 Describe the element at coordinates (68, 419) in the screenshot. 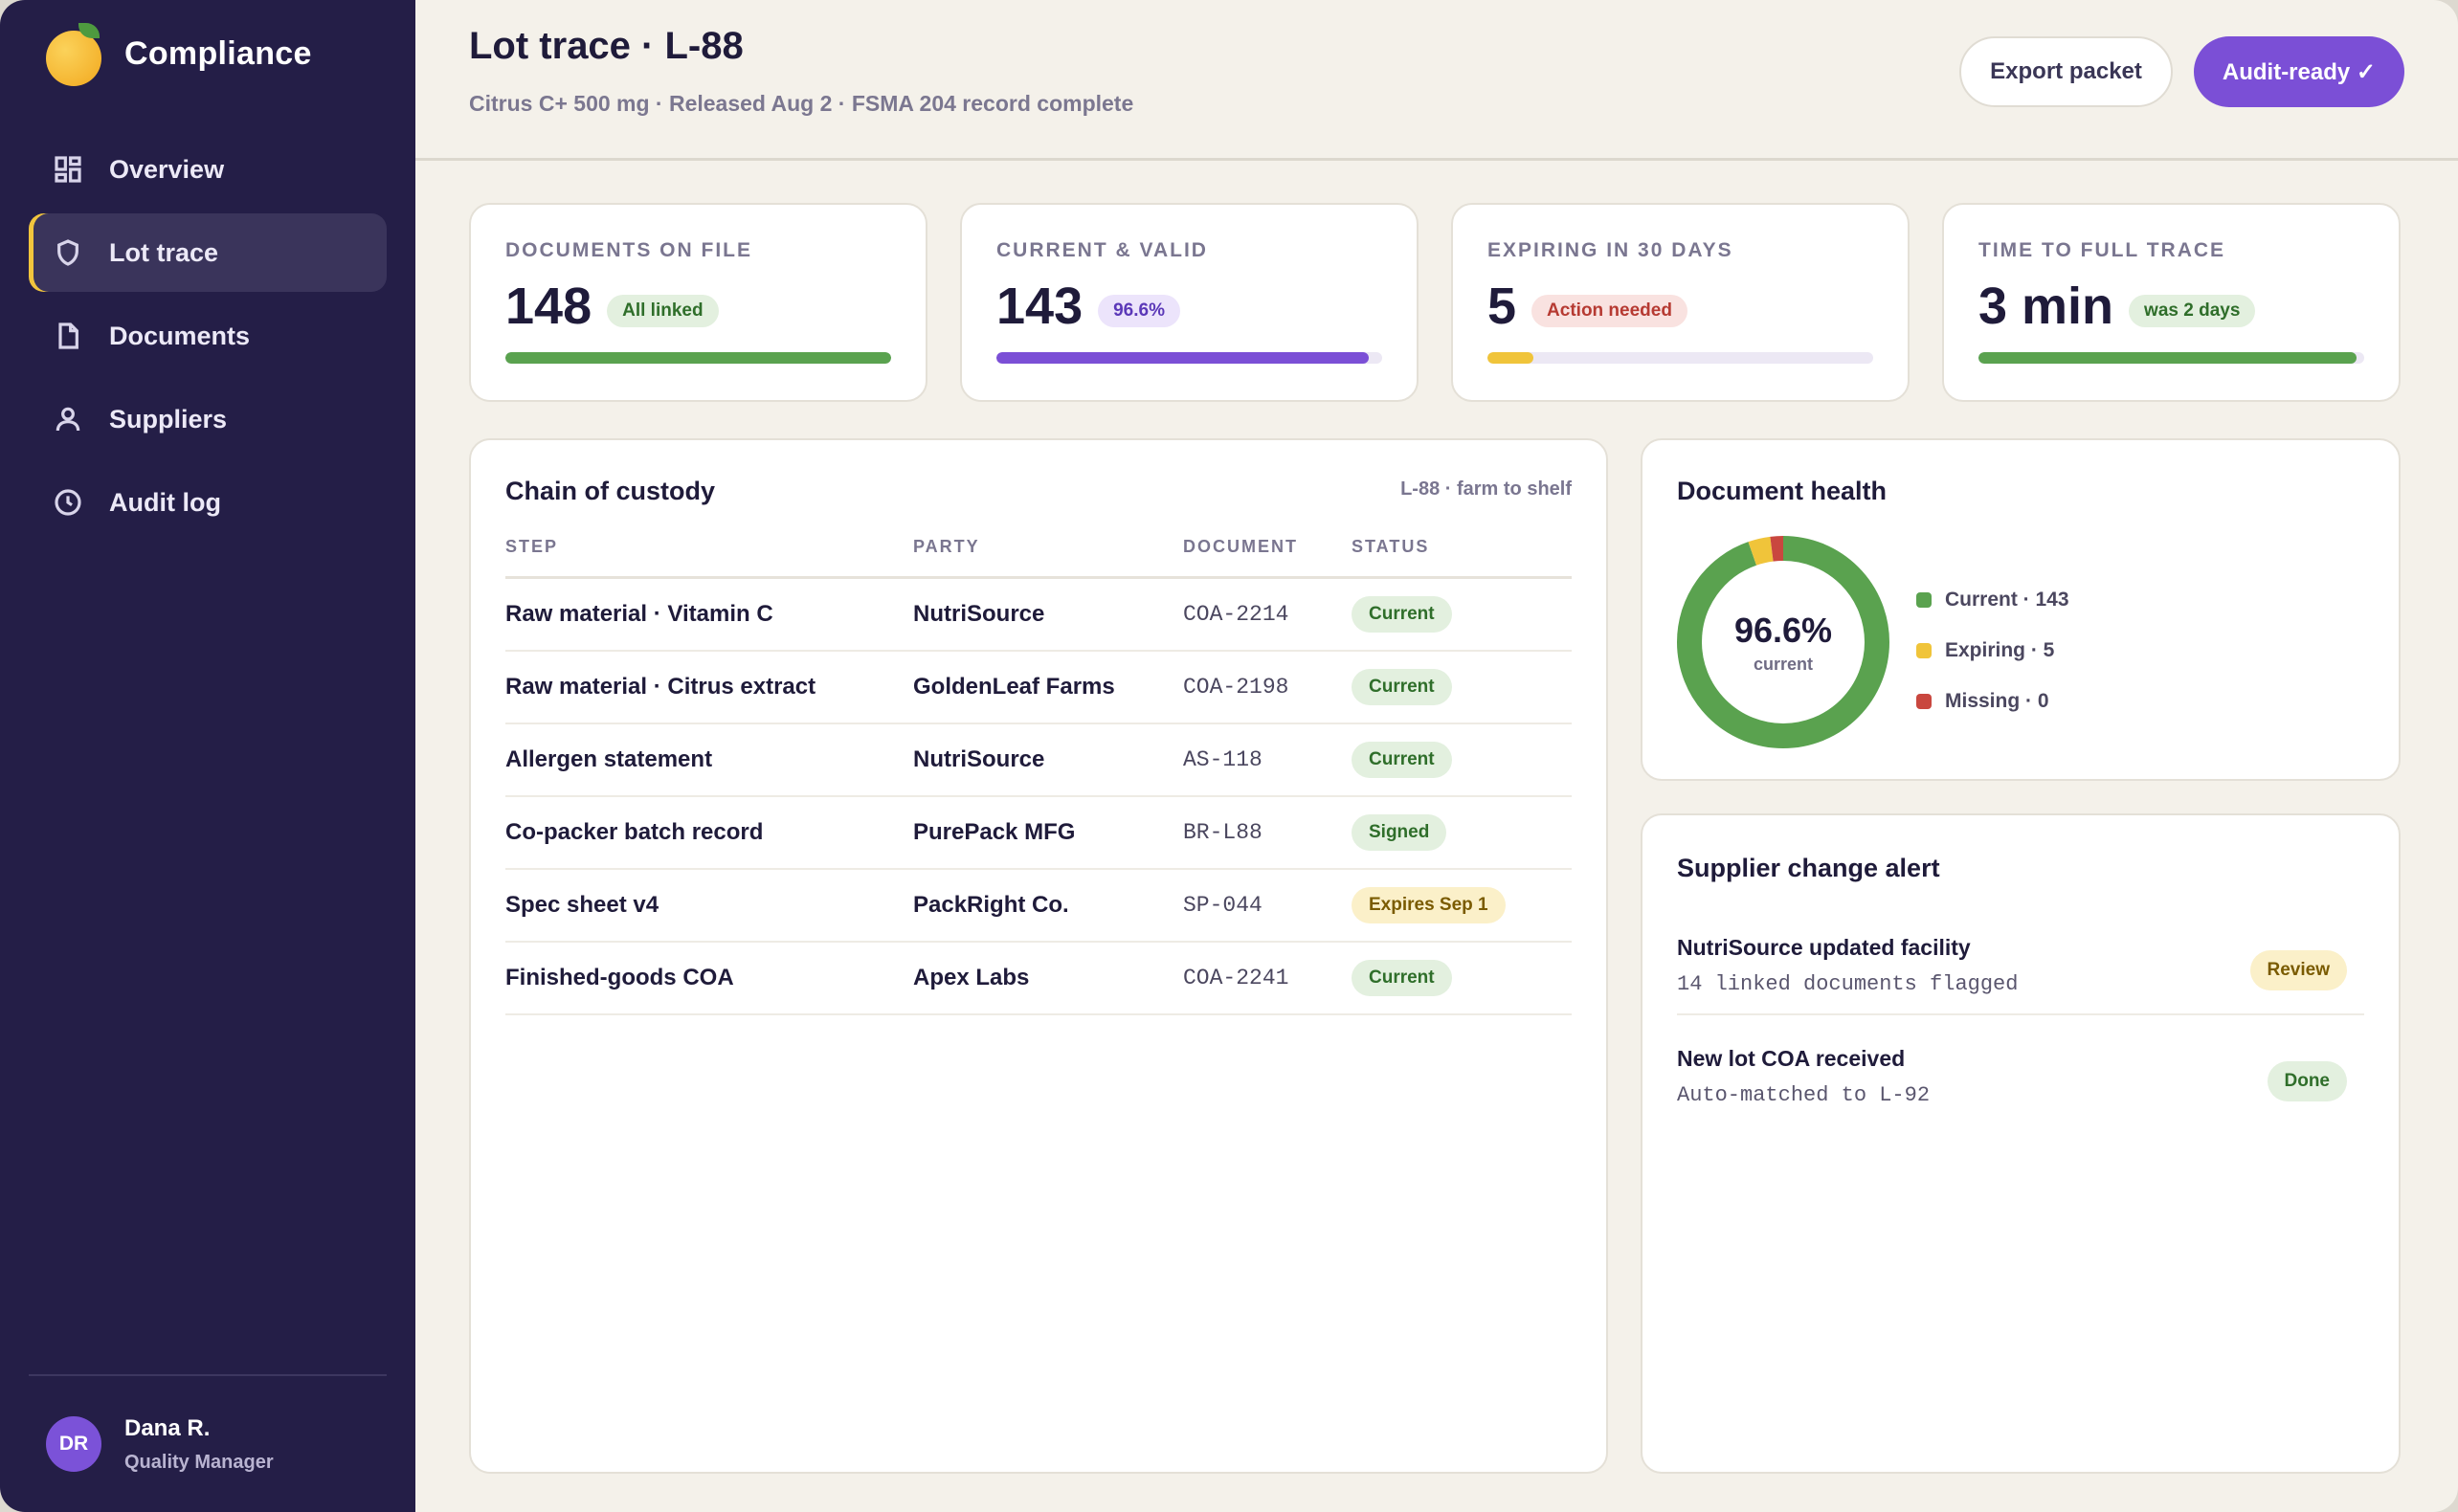

I see `user-icon` at that location.